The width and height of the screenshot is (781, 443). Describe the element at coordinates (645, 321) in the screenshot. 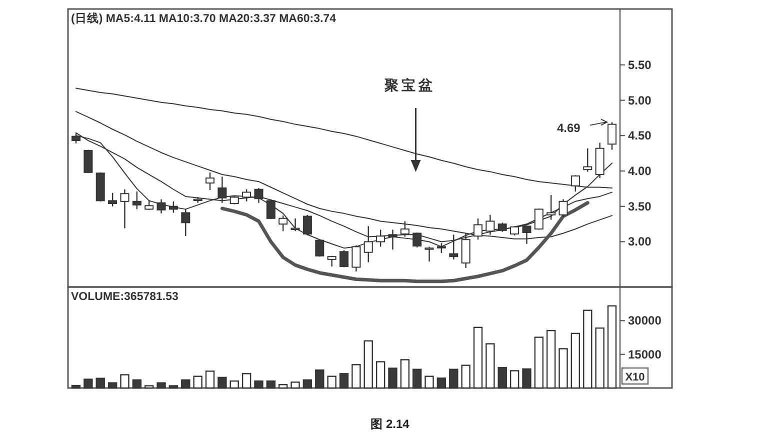

I see `y-tick-label: 30000` at that location.